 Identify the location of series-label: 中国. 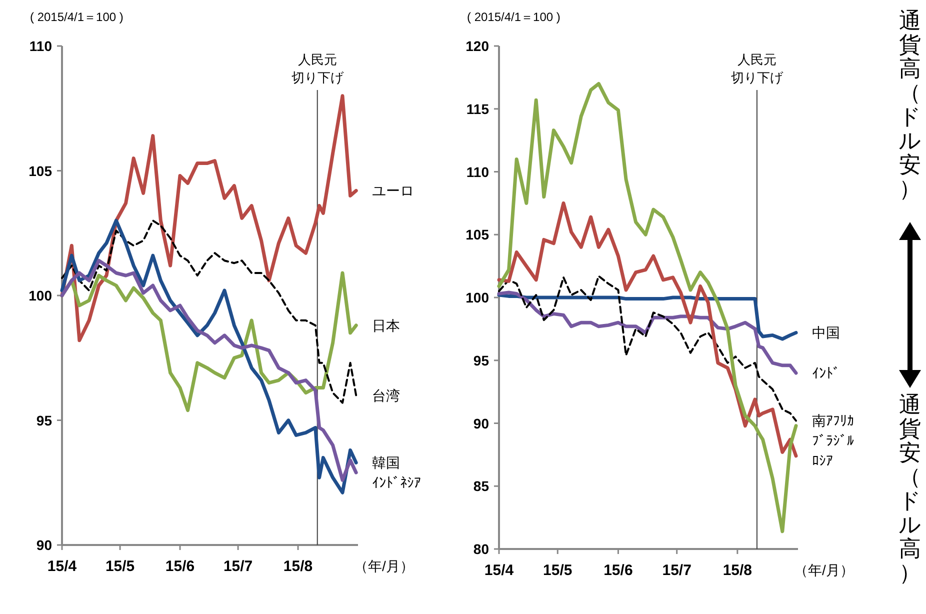
(826, 332).